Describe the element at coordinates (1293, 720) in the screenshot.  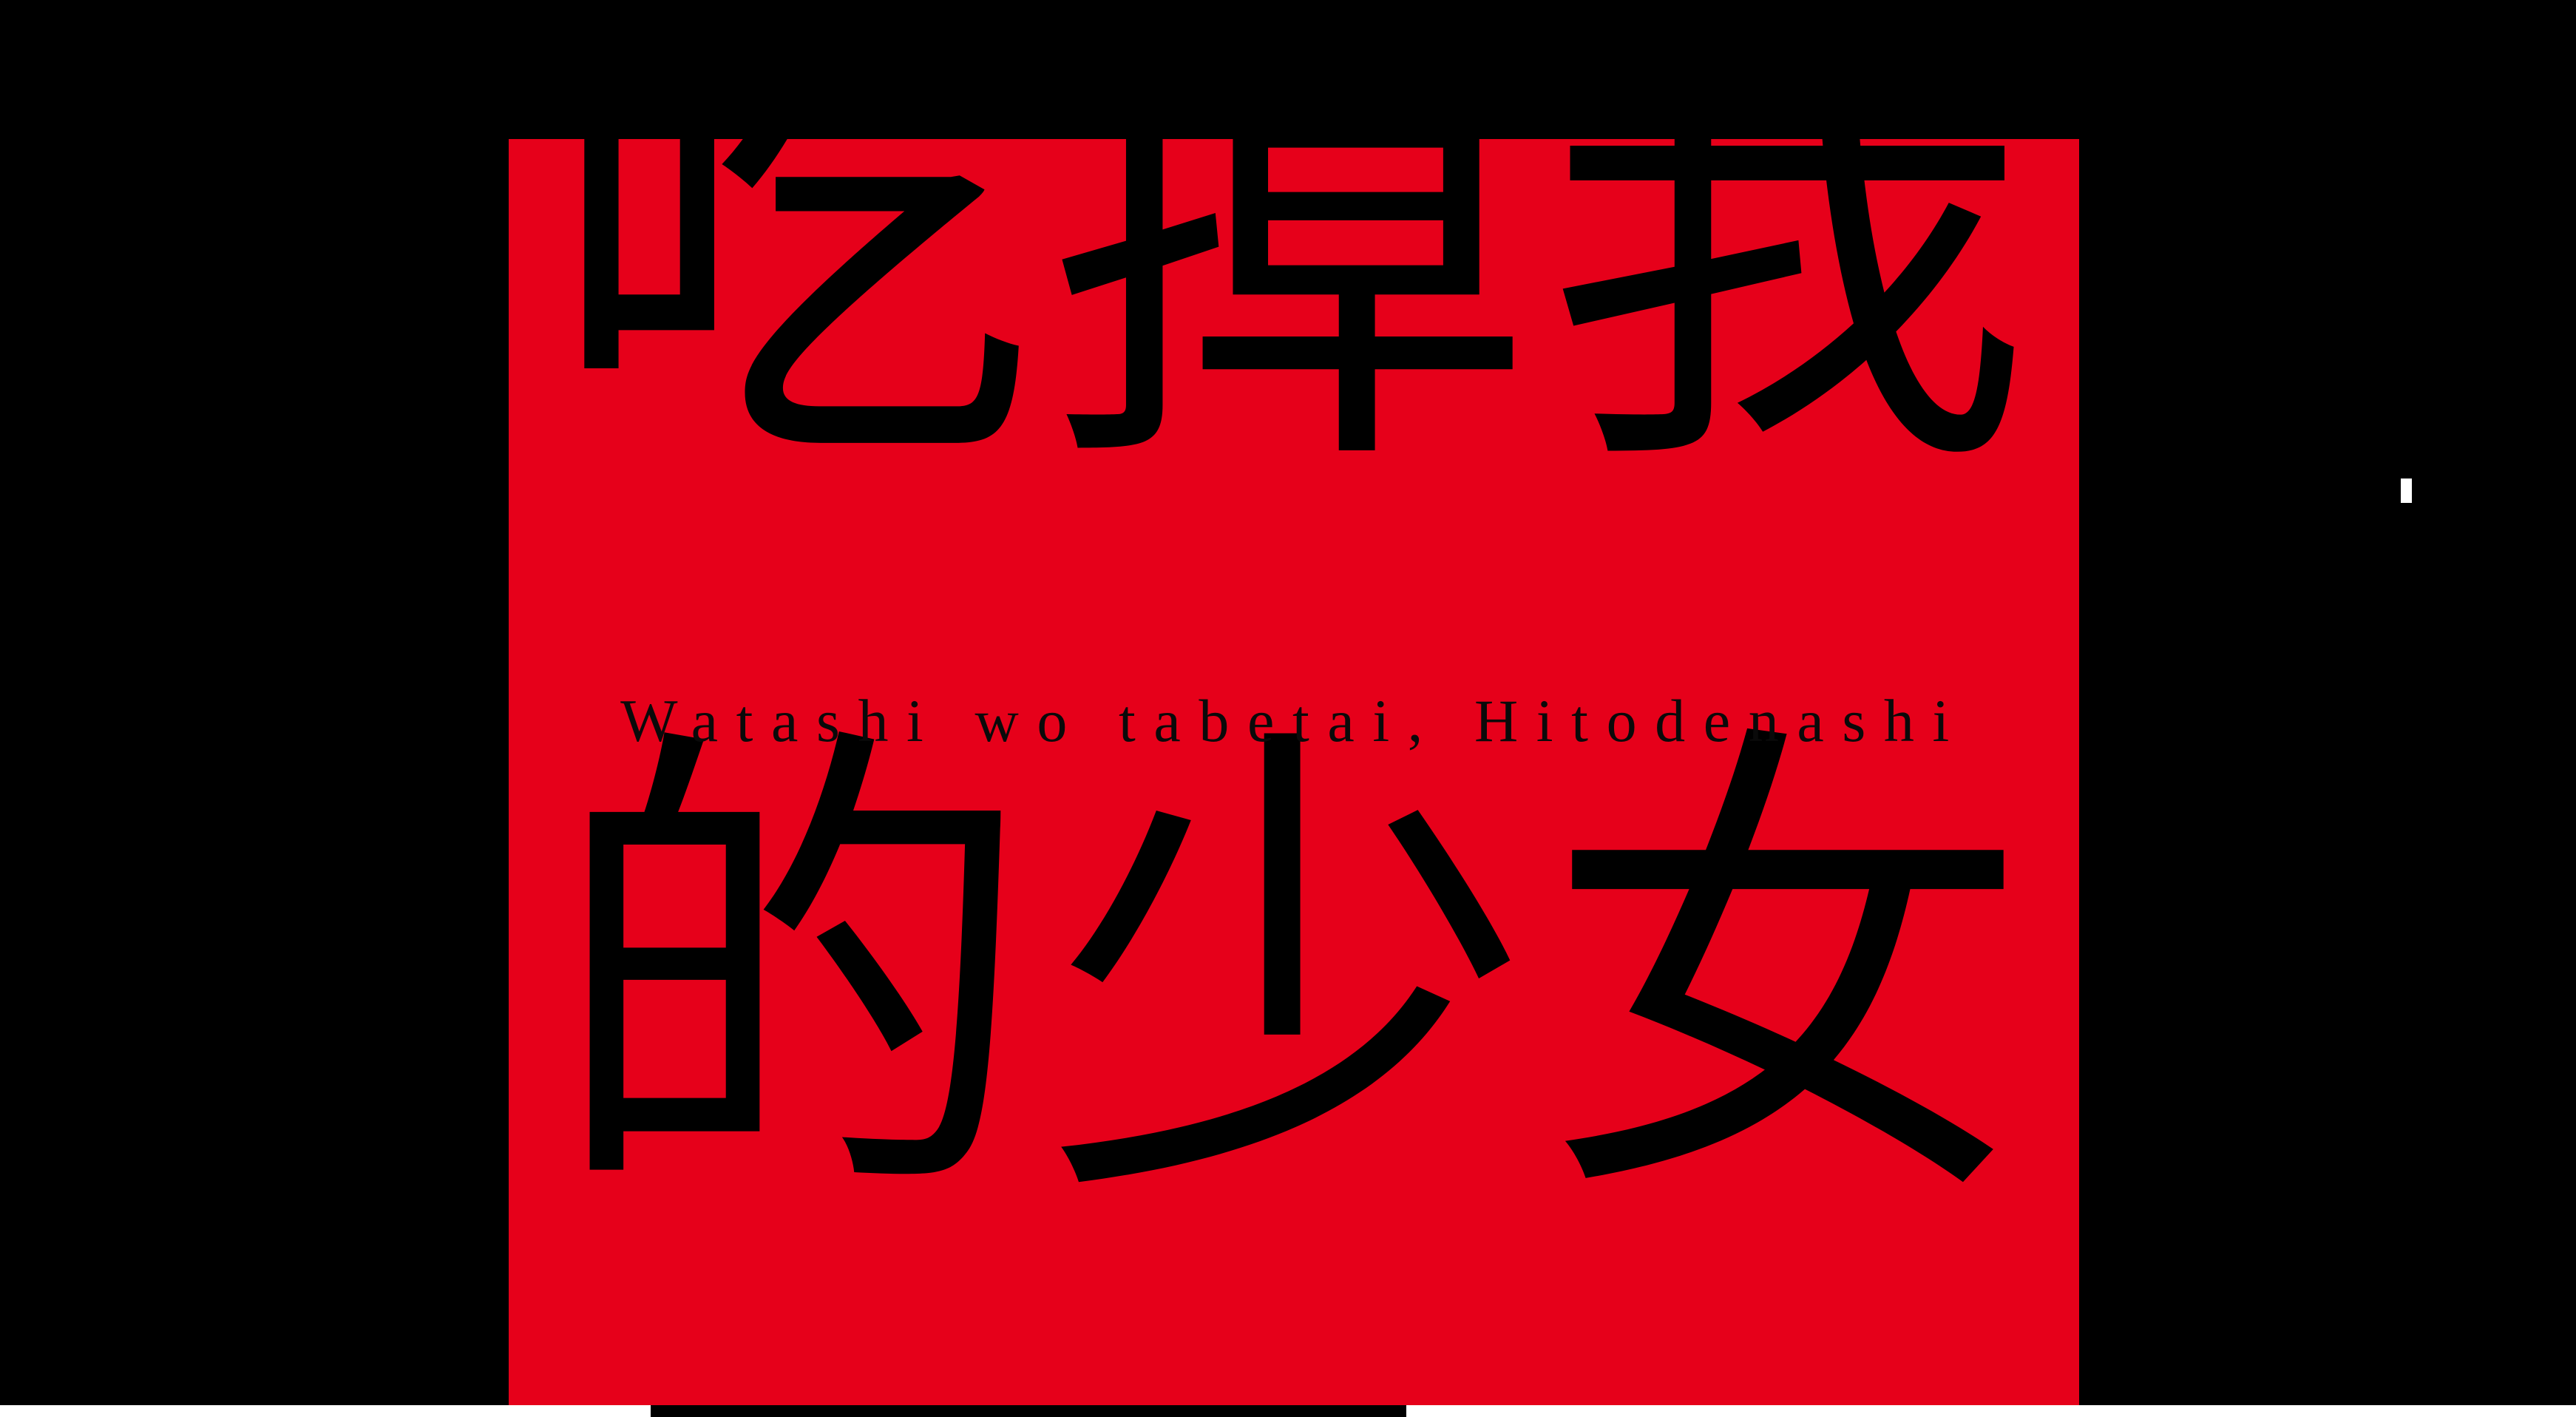
I see `romaji-subtitle: Watashi wo tabetai, Hitodenashi` at that location.